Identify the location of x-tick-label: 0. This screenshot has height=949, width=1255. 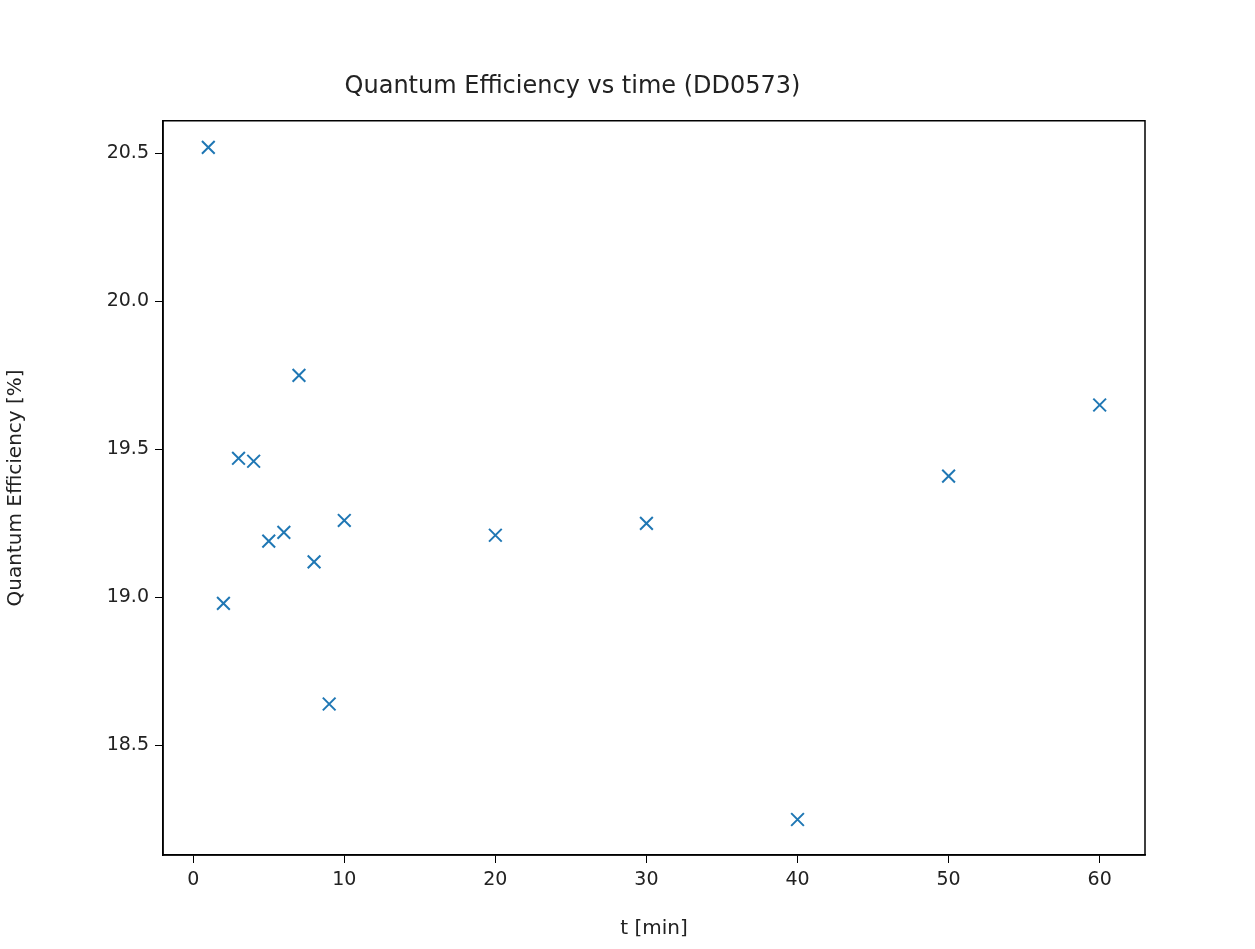
(193, 878).